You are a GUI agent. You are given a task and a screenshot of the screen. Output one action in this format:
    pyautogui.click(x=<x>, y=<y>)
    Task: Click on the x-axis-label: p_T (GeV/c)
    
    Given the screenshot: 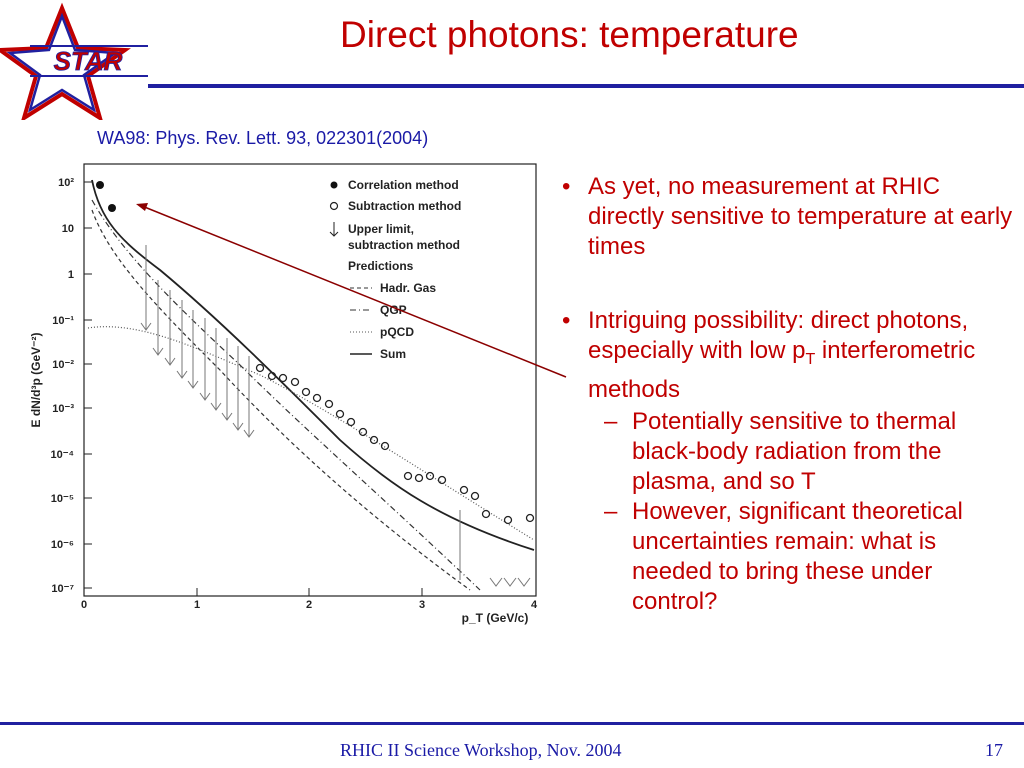 What is the action you would take?
    pyautogui.click(x=495, y=618)
    